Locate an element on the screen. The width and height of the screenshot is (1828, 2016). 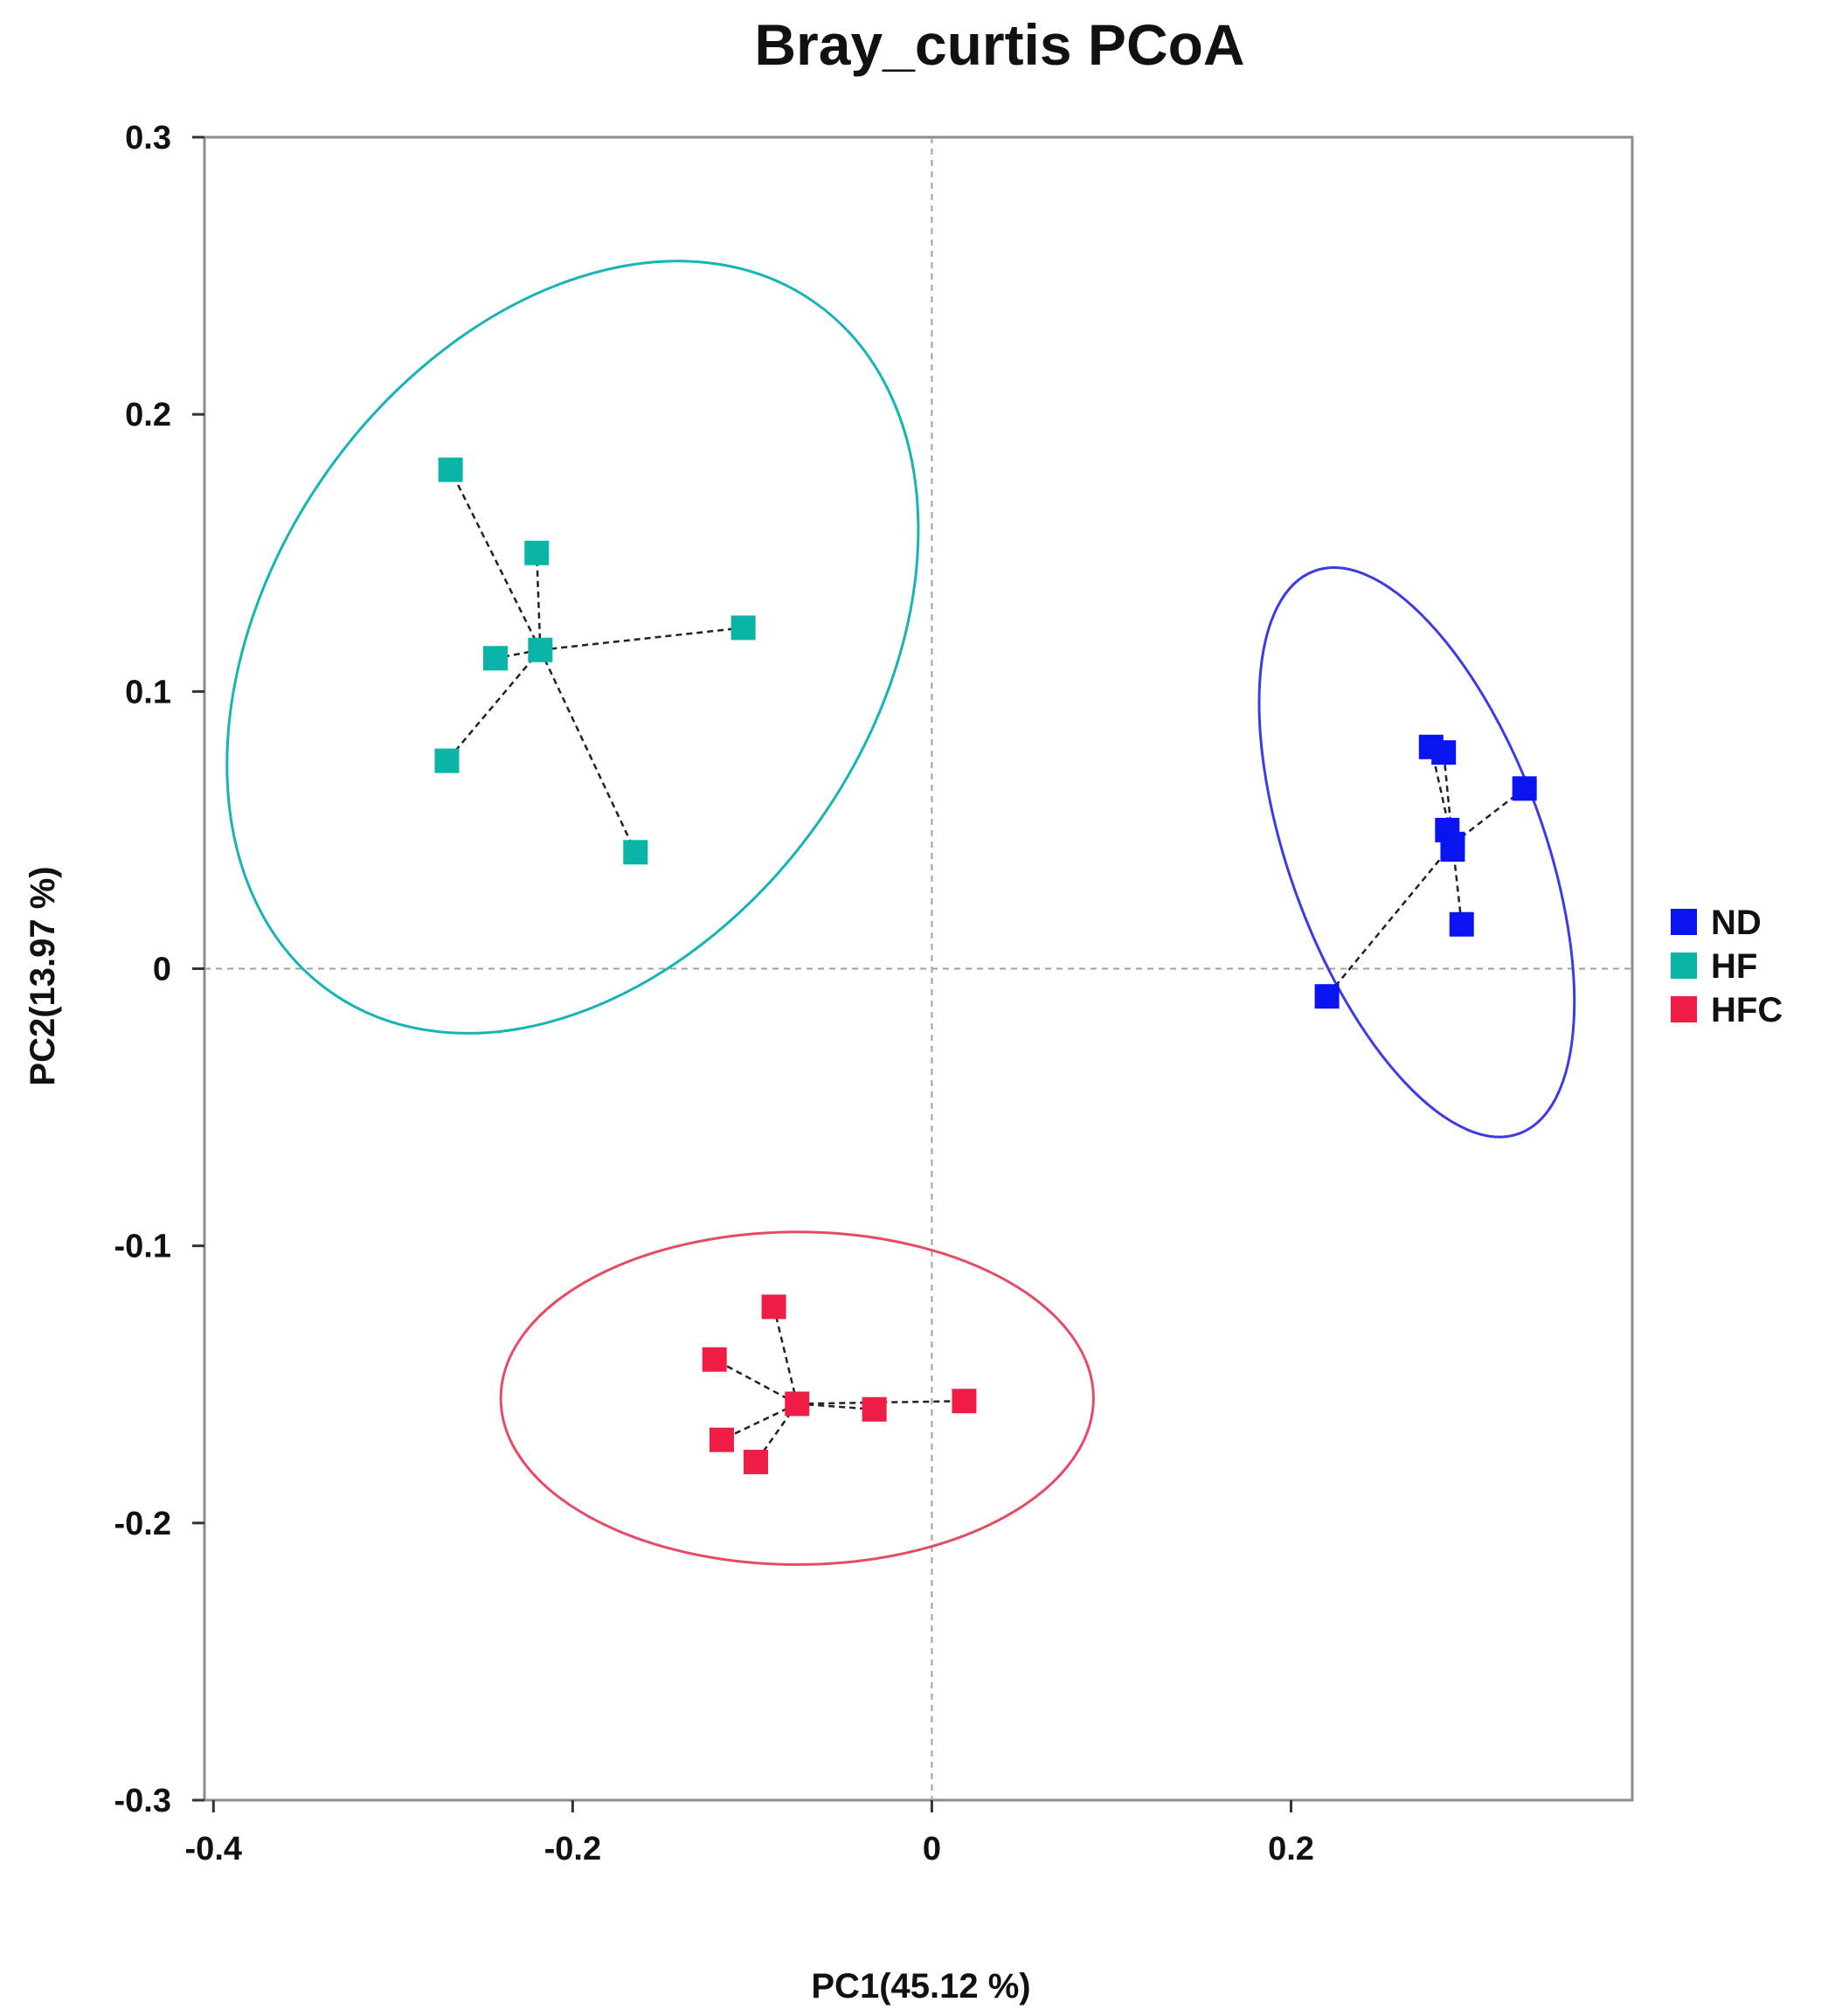
legend: ND HF HFC is located at coordinates (1727, 967).